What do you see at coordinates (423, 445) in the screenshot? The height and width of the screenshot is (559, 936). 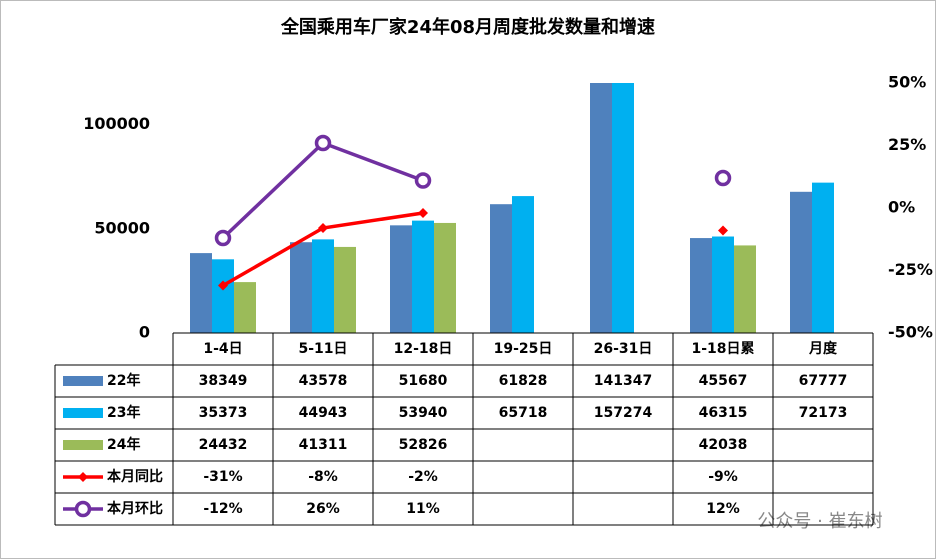 I see `table-value: 52826` at bounding box center [423, 445].